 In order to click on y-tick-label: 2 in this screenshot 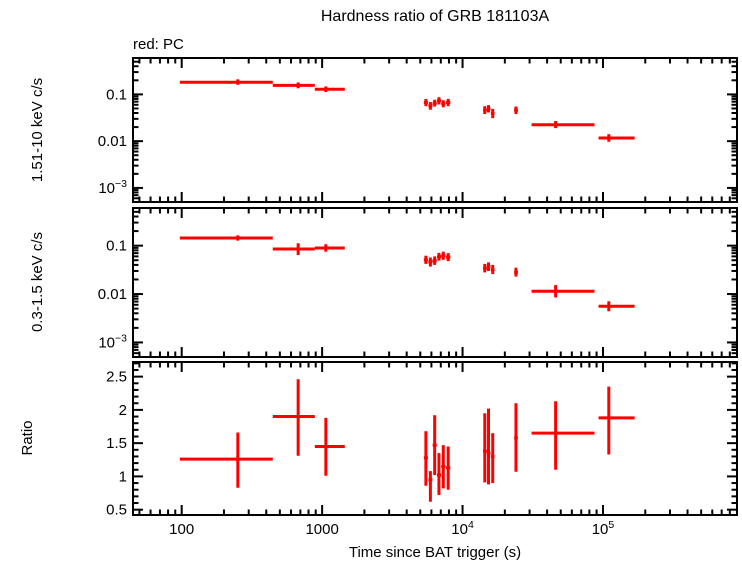, I will do `click(123, 410)`.